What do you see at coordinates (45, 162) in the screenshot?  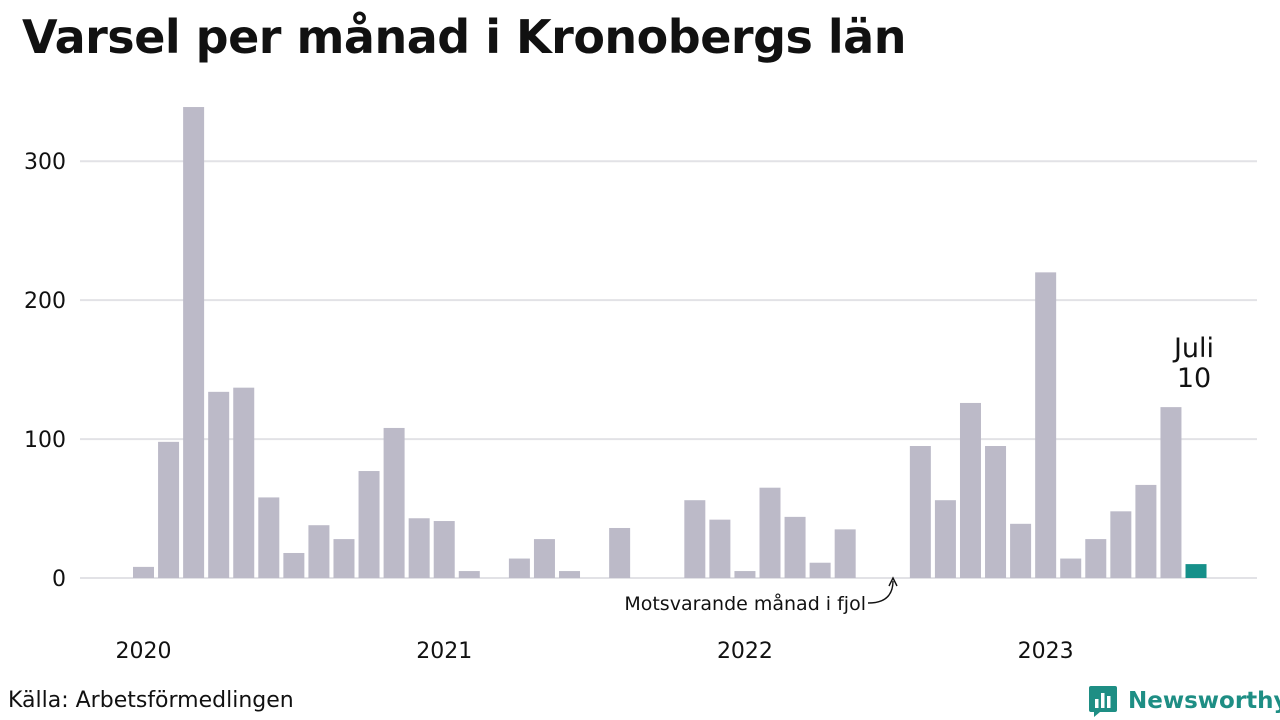 I see `y-tick-label: 300` at bounding box center [45, 162].